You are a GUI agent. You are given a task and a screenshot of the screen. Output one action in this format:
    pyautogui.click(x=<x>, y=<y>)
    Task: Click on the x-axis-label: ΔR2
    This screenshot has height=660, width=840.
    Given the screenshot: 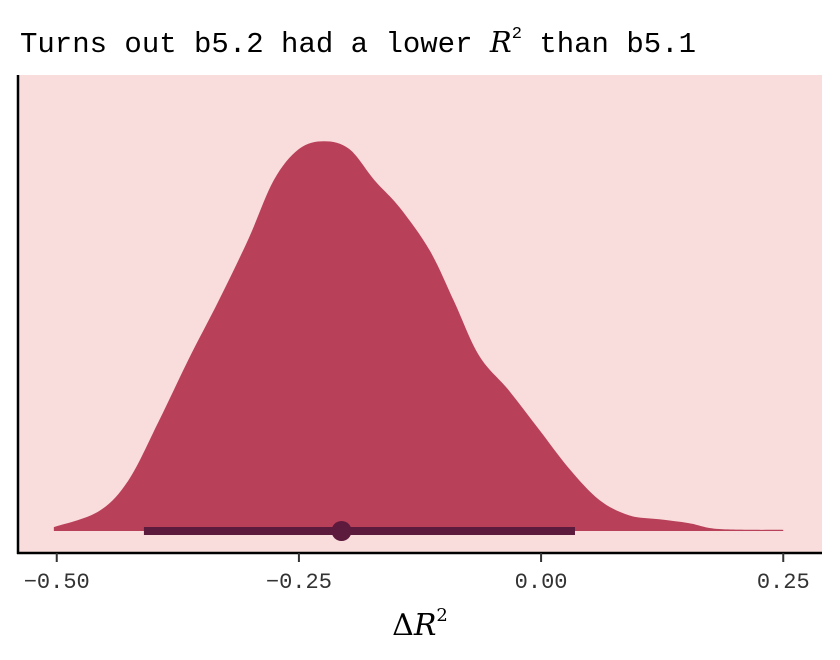 What is the action you would take?
    pyautogui.click(x=420, y=624)
    